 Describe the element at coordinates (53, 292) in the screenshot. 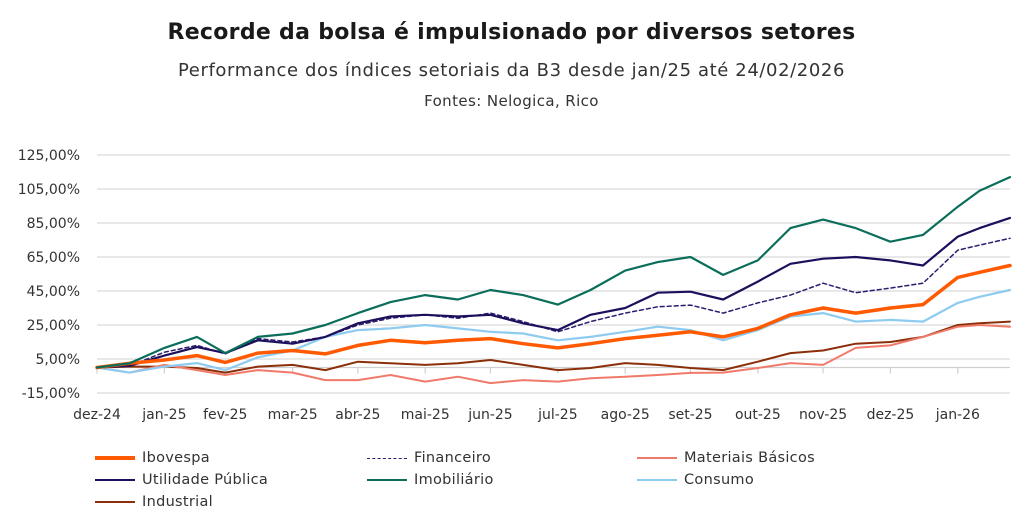

I see `y-tick-label: 45,00%` at that location.